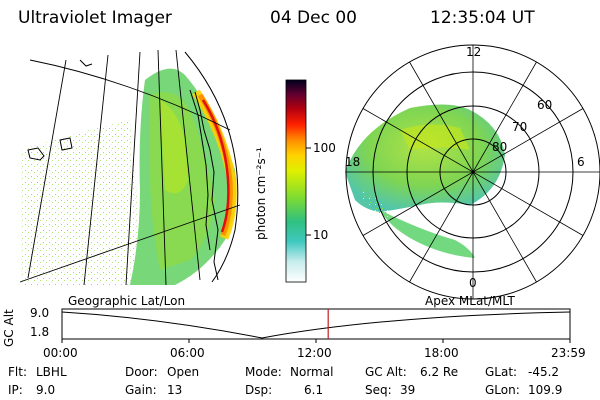 This screenshot has width=600, height=400. What do you see at coordinates (545, 105) in the screenshot?
I see `lat-label-60: 60` at bounding box center [545, 105].